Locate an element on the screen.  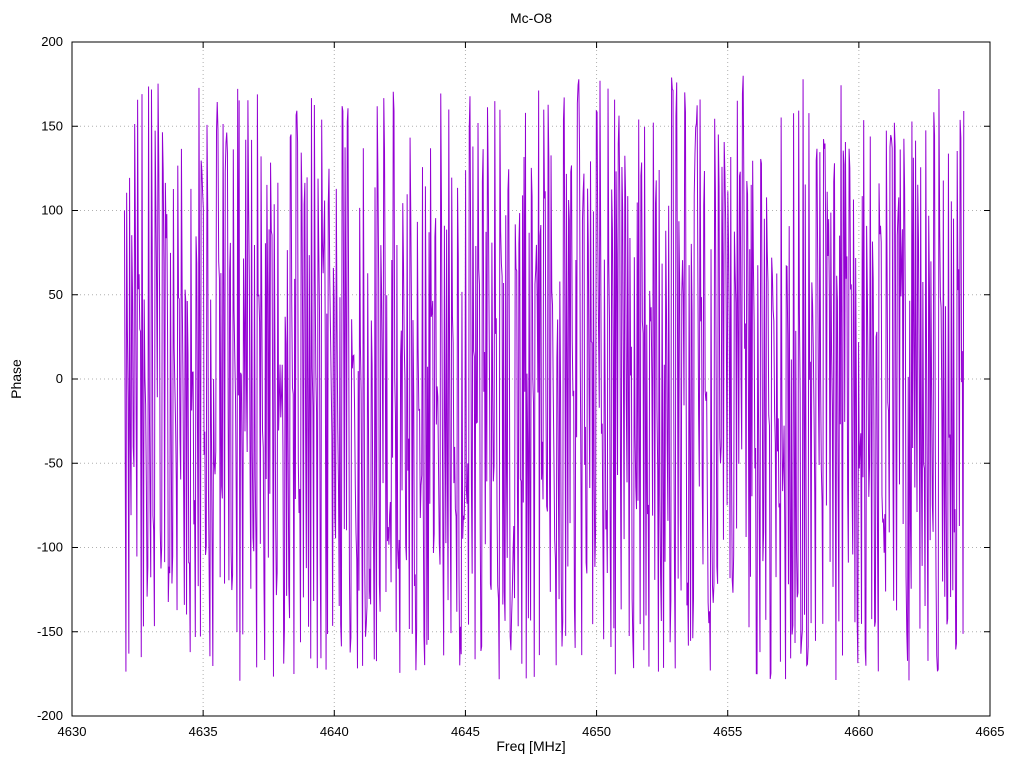
y-tick-label: -100 is located at coordinates (50, 547).